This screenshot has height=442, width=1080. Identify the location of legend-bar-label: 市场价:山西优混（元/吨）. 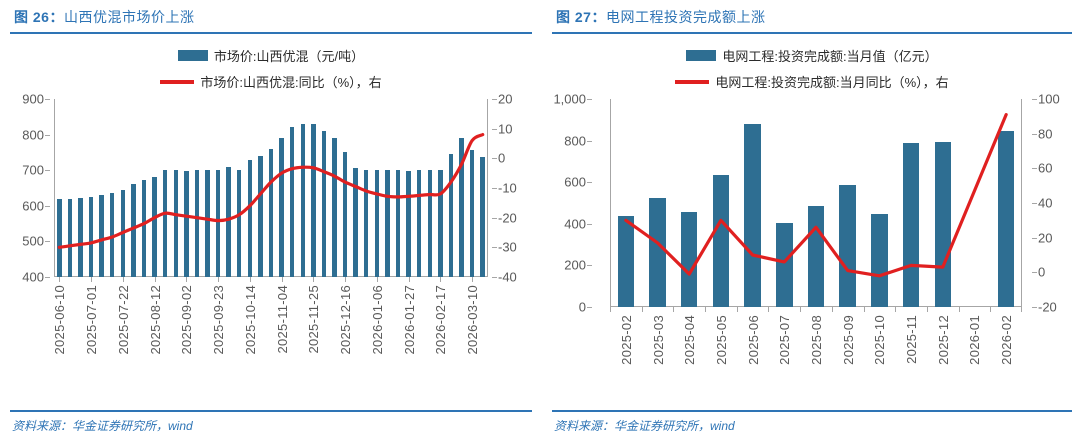
(289, 56).